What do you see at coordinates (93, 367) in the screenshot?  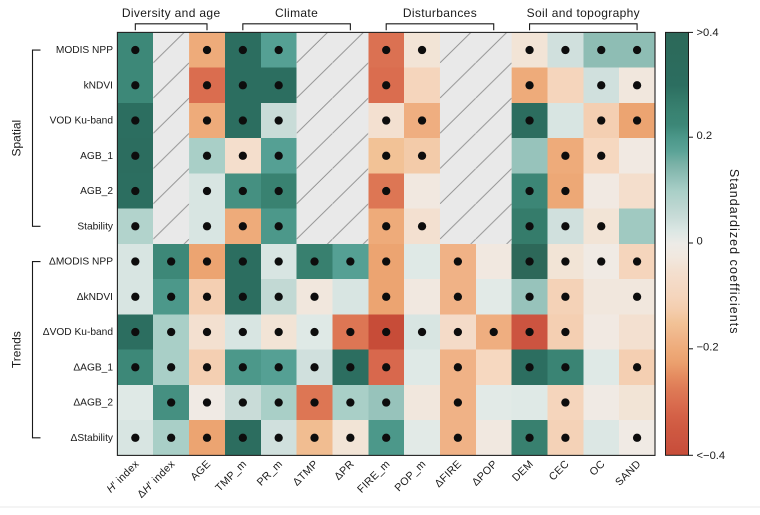 I see `svg-text: ΔAGB_1` at bounding box center [93, 367].